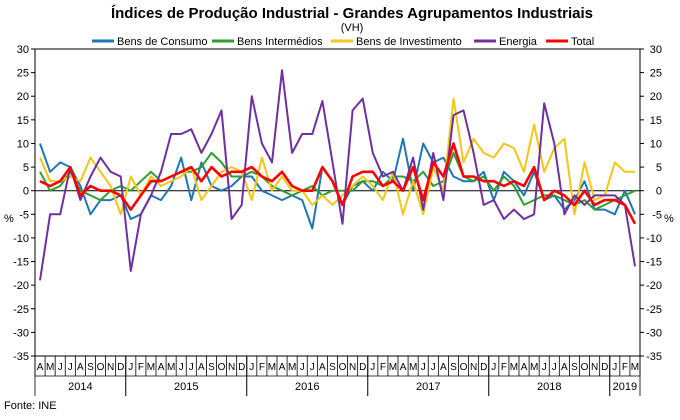 The height and width of the screenshot is (420, 680). I want to click on legend-item-bens-de-consumo: Bens de Consumo, so click(150, 42).